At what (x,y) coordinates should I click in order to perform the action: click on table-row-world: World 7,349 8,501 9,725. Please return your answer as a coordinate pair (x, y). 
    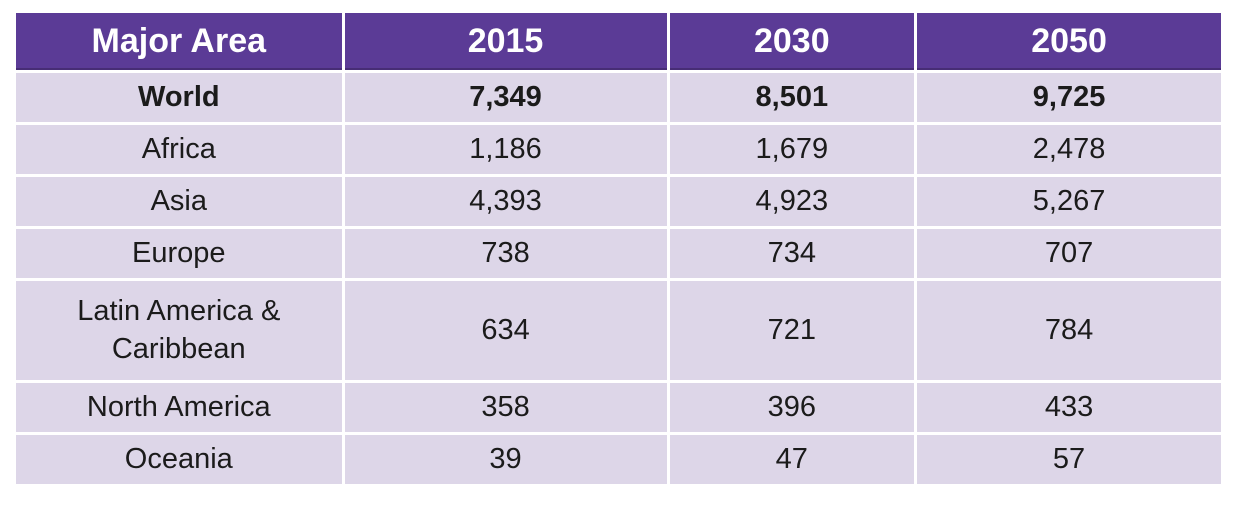
    Looking at the image, I should click on (618, 97).